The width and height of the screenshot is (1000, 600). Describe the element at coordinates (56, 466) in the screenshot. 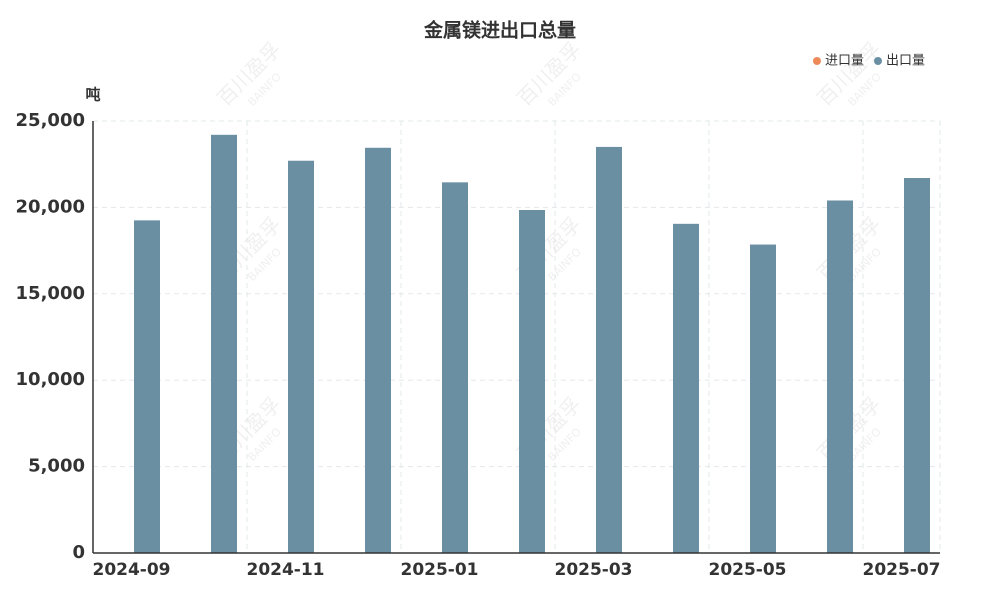

I see `y-tick-label: 5,000` at that location.